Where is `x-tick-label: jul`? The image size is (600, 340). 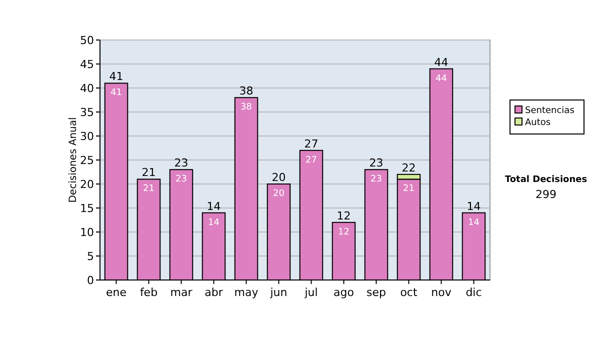 x-tick-label: jul is located at coordinates (311, 292).